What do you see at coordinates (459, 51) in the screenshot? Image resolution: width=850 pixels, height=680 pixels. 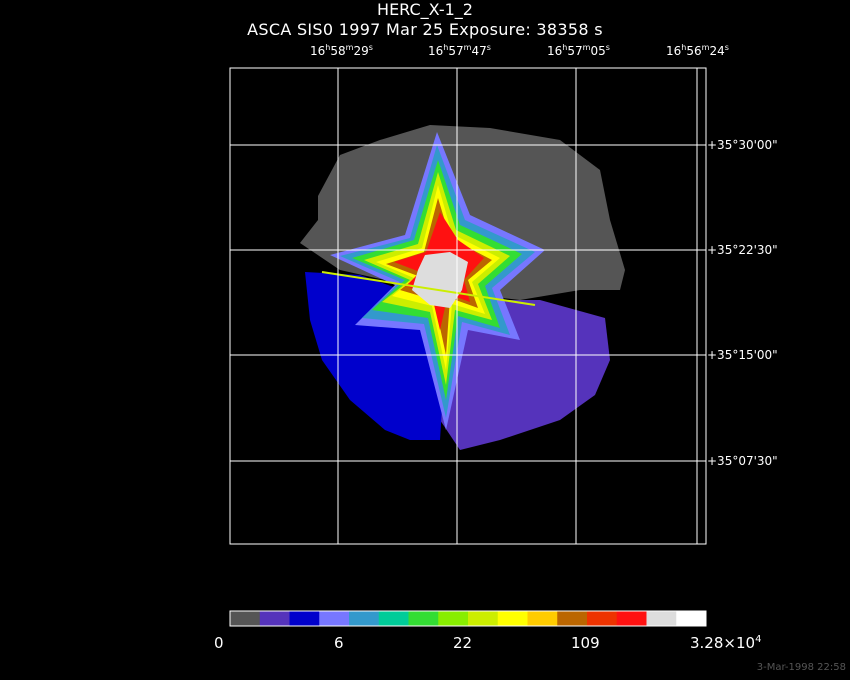 I see `ra-tick-label: 16h57m47s` at bounding box center [459, 51].